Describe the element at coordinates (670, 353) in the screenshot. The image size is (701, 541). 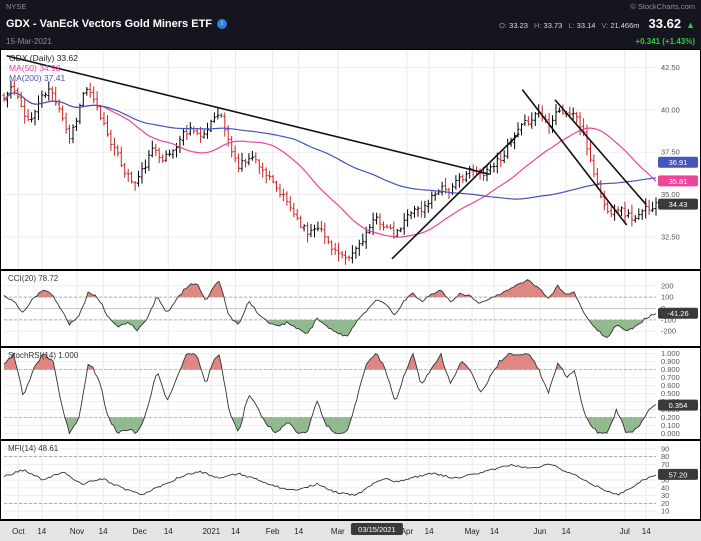
I see `y-tick-label: 1.000` at that location.